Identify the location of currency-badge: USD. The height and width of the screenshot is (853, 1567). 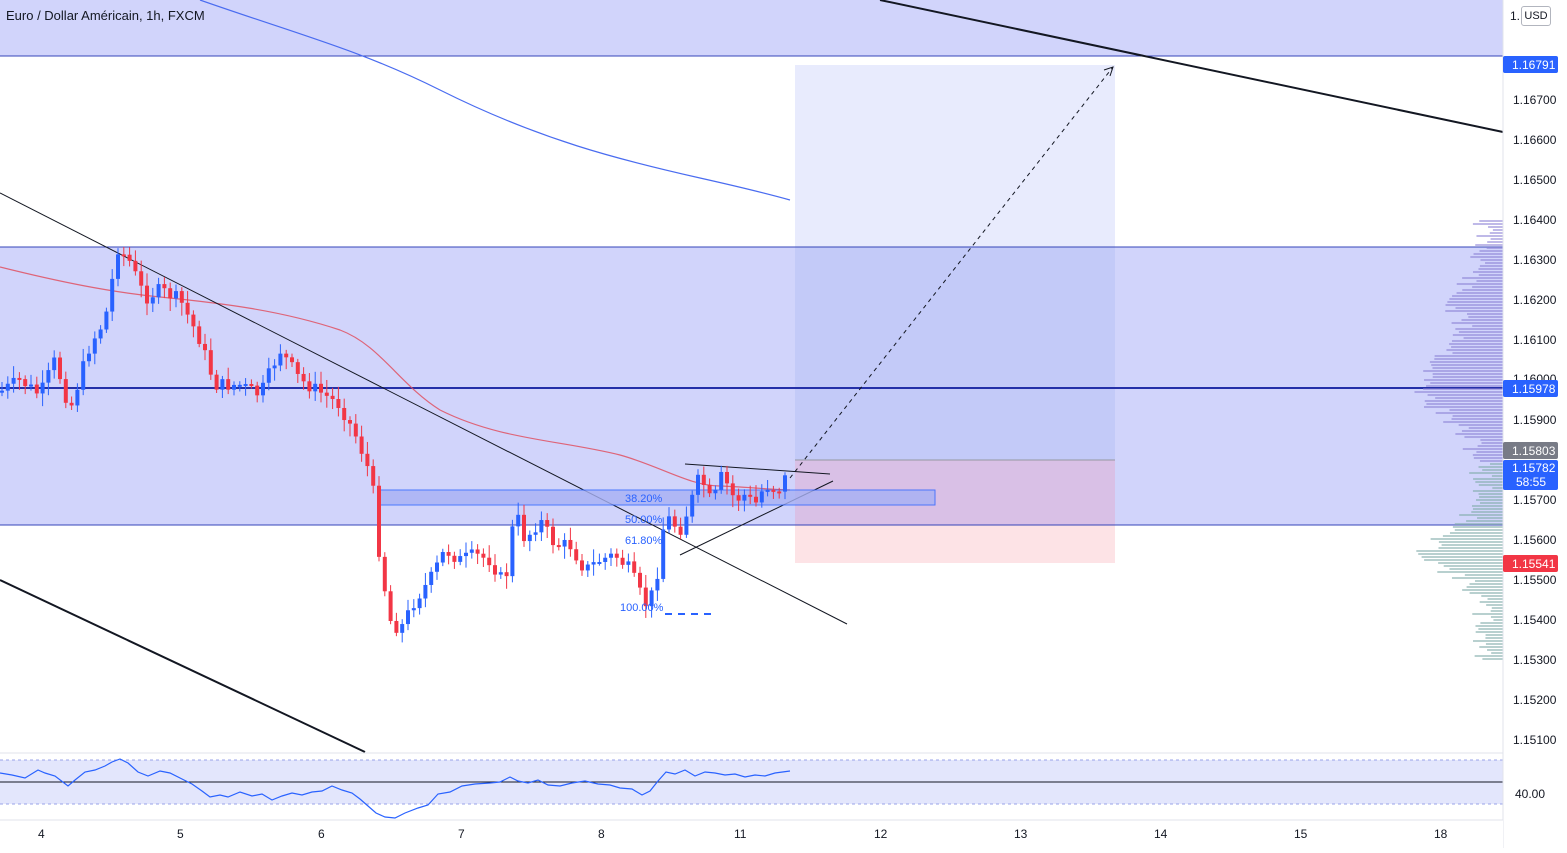
(1536, 16).